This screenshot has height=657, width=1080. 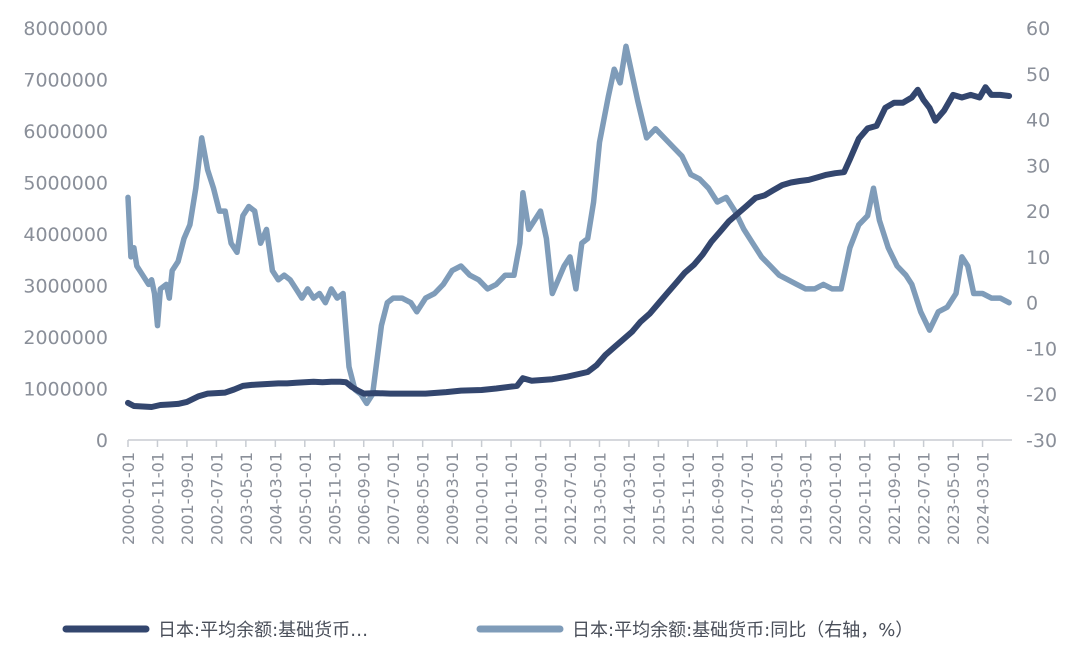 I want to click on x-tick-label: 2021-09-01, so click(x=894, y=498).